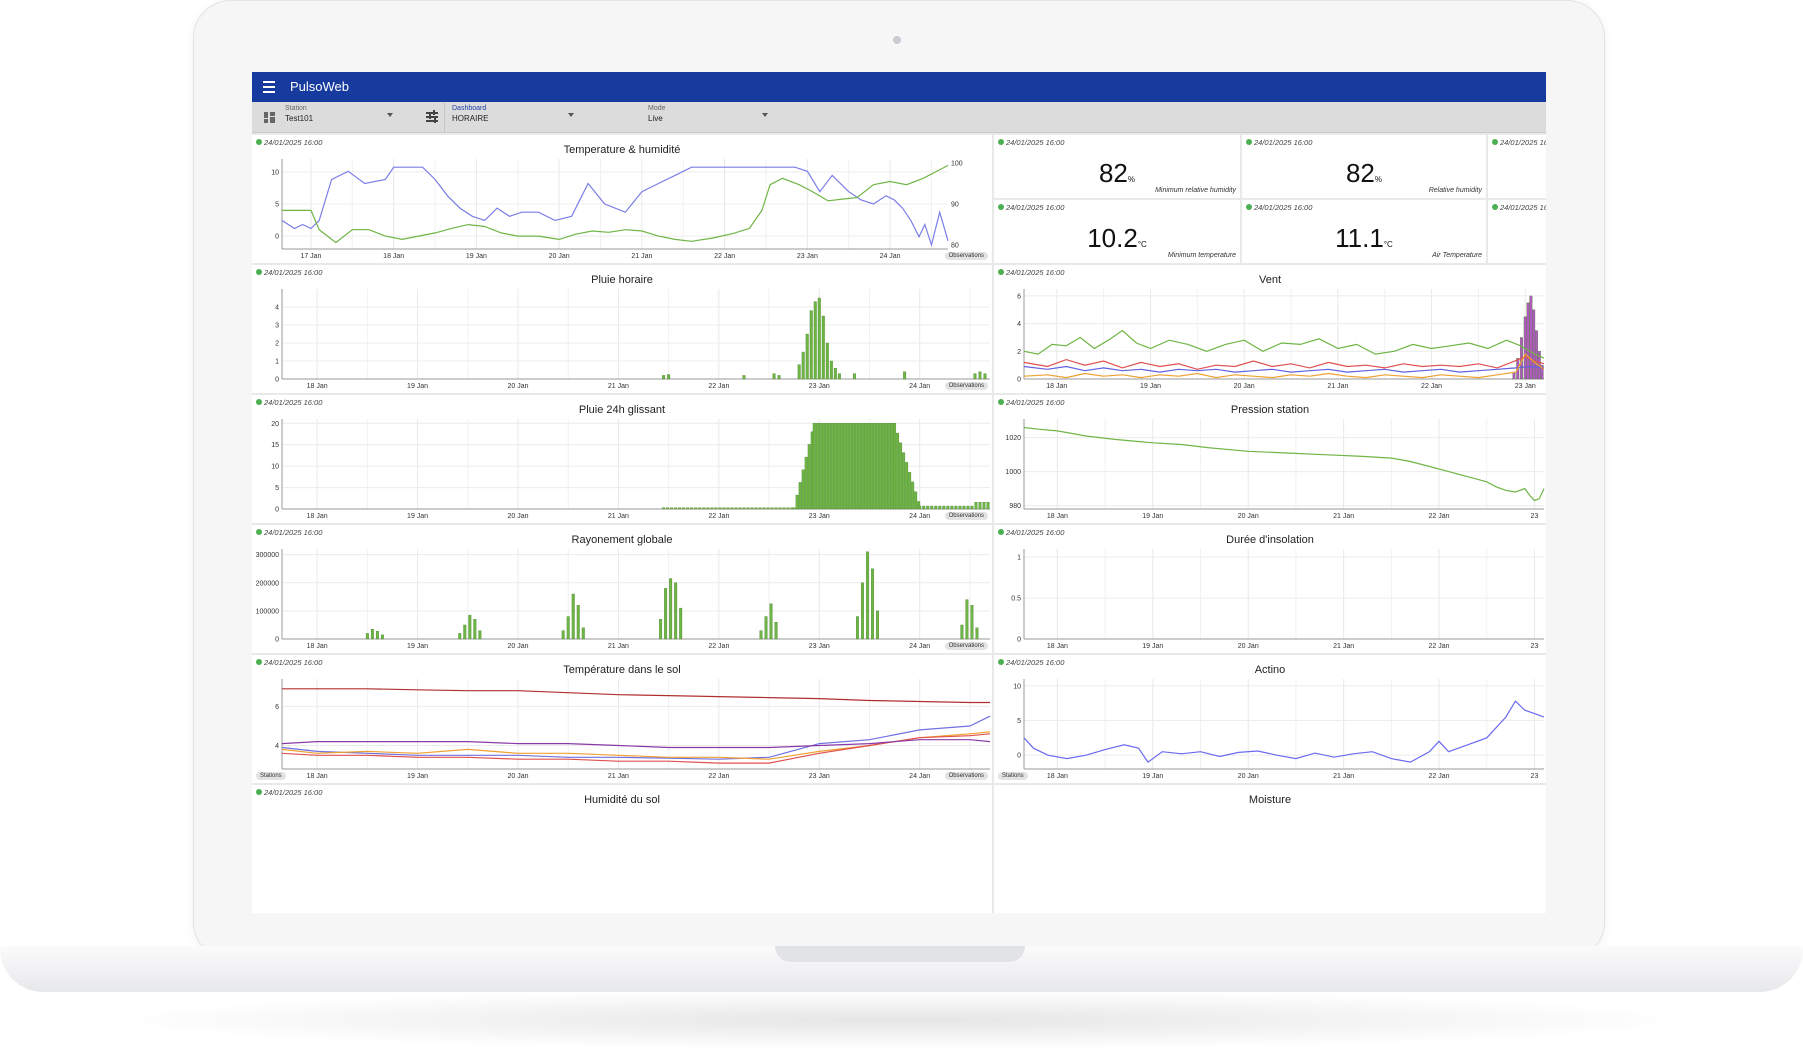 This screenshot has height=1059, width=1803. I want to click on chart-title: Pluie 24h glissant, so click(622, 410).